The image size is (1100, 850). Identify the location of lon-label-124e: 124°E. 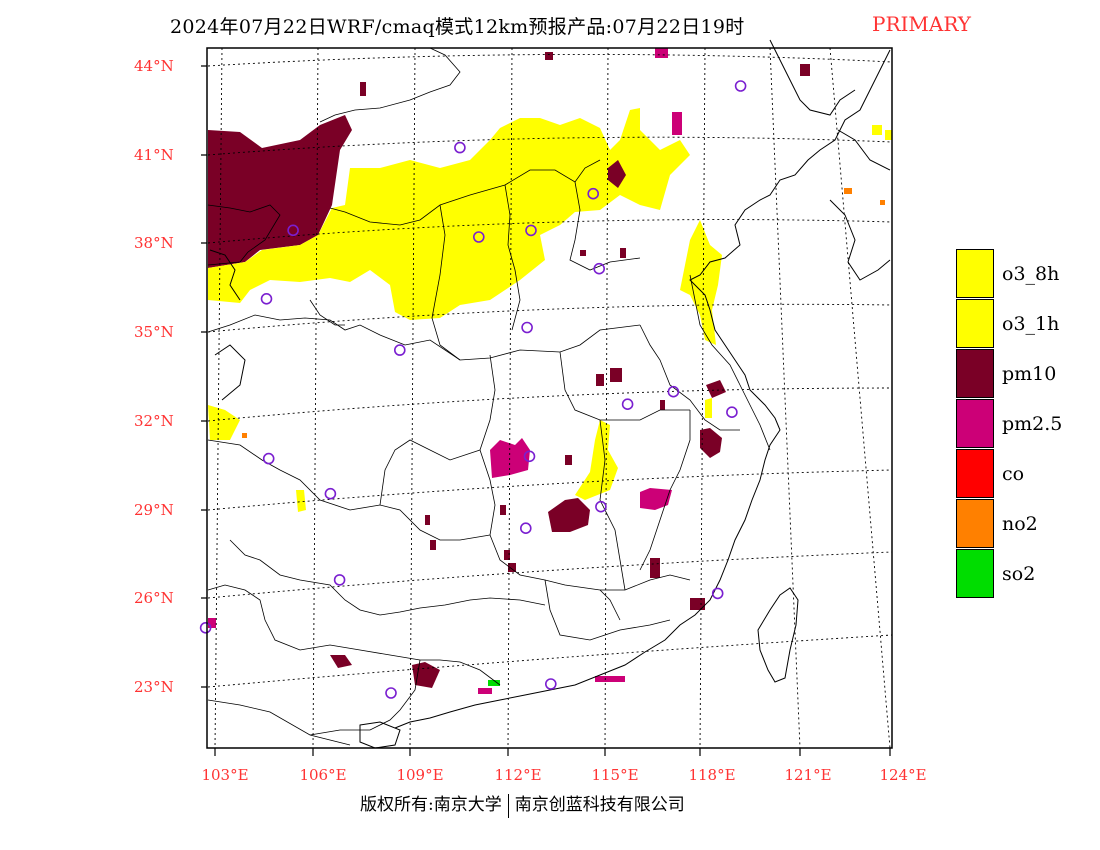
(903, 775).